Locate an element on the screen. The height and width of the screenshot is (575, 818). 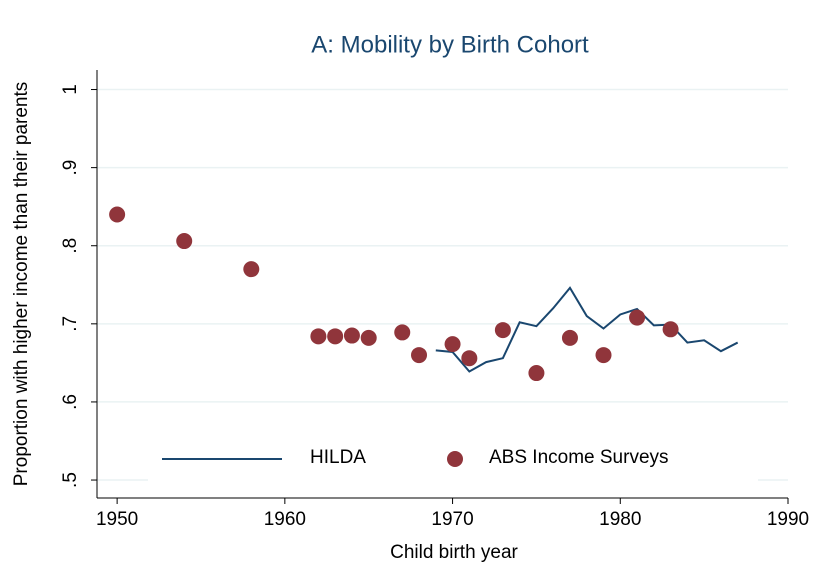
x-axis-label: Child birth year is located at coordinates (454, 552).